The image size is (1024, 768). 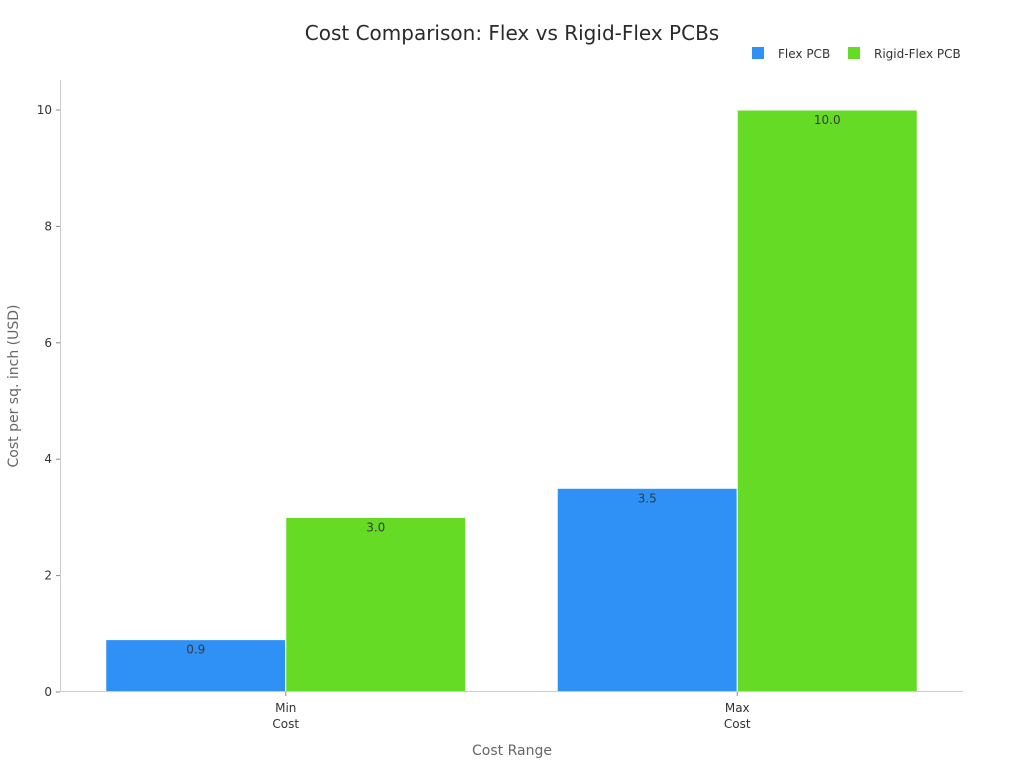 I want to click on y-axis-title: Cost per sq. inch (USD), so click(x=14, y=386).